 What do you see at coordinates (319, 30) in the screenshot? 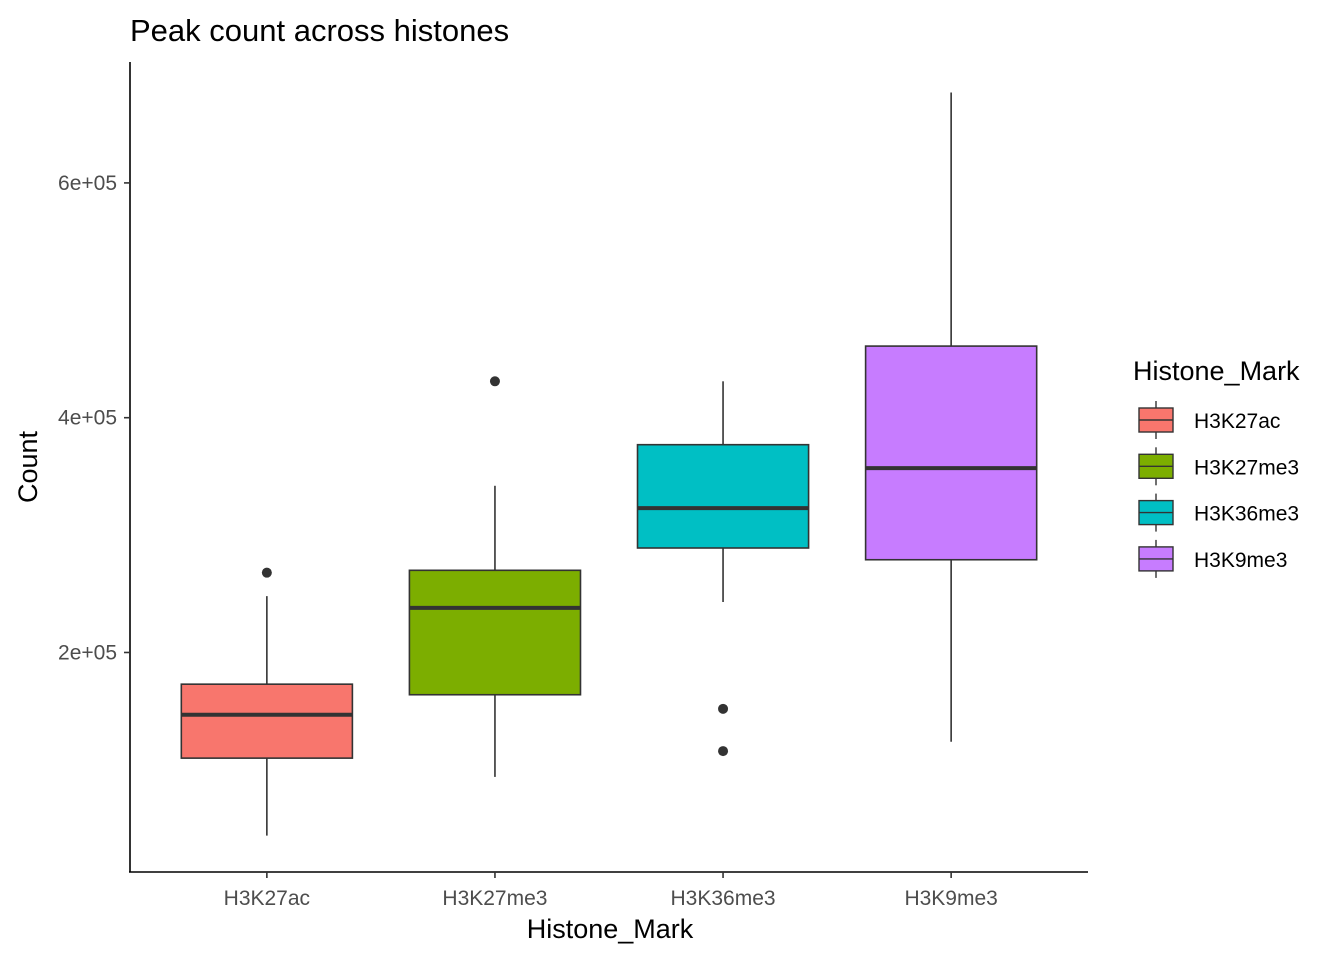
I see `chart-title: Peak count across histones` at bounding box center [319, 30].